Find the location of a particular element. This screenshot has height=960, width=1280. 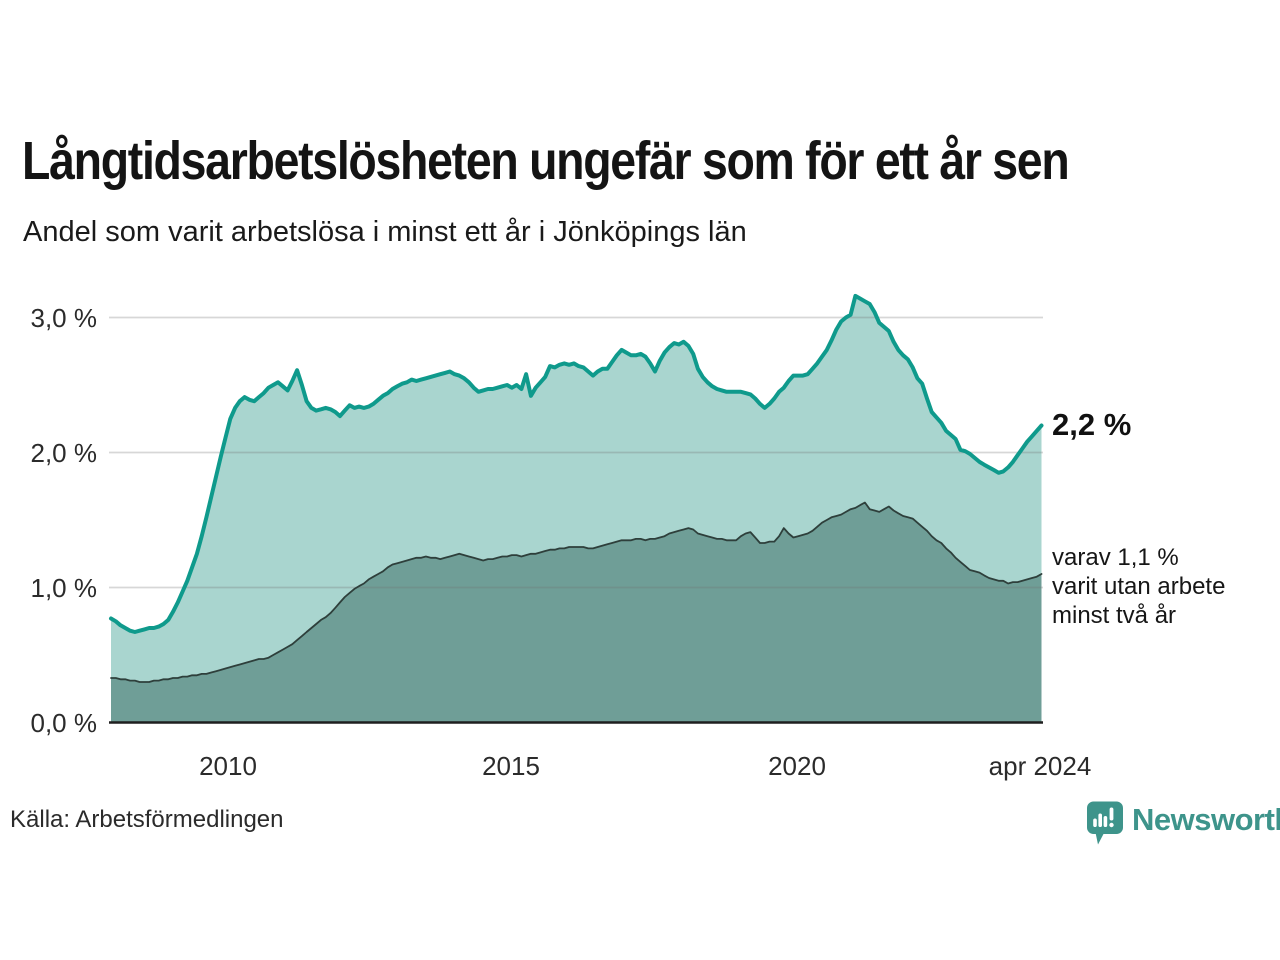

x-tick-2015: 2015 is located at coordinates (511, 766).